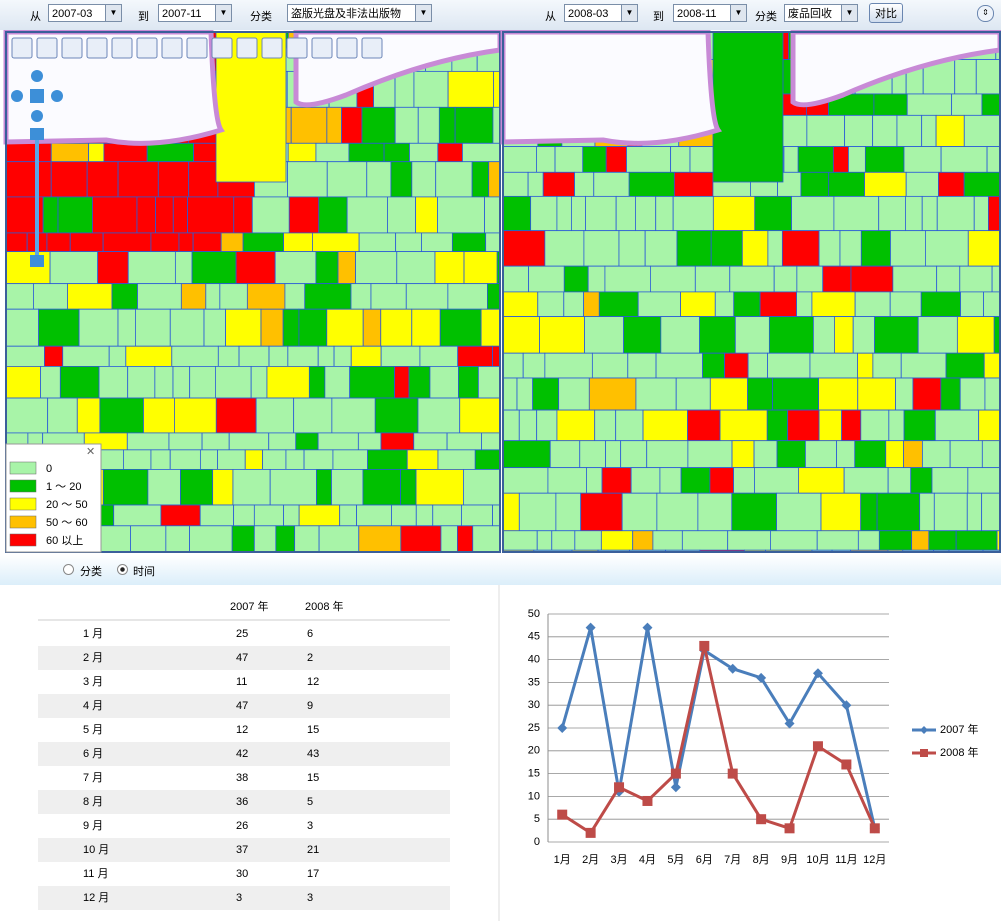  What do you see at coordinates (534, 774) in the screenshot?
I see `y-tick-label: 15` at bounding box center [534, 774].